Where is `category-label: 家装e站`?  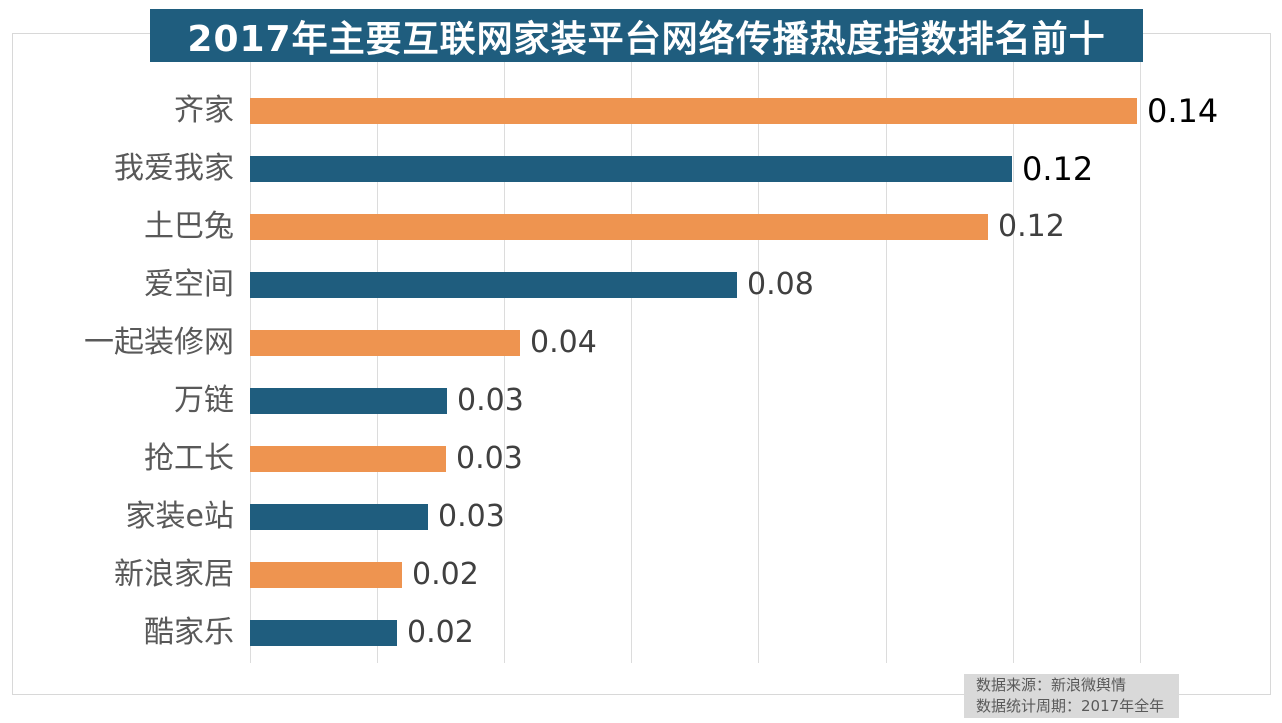
category-label: 家装e站 is located at coordinates (179, 516).